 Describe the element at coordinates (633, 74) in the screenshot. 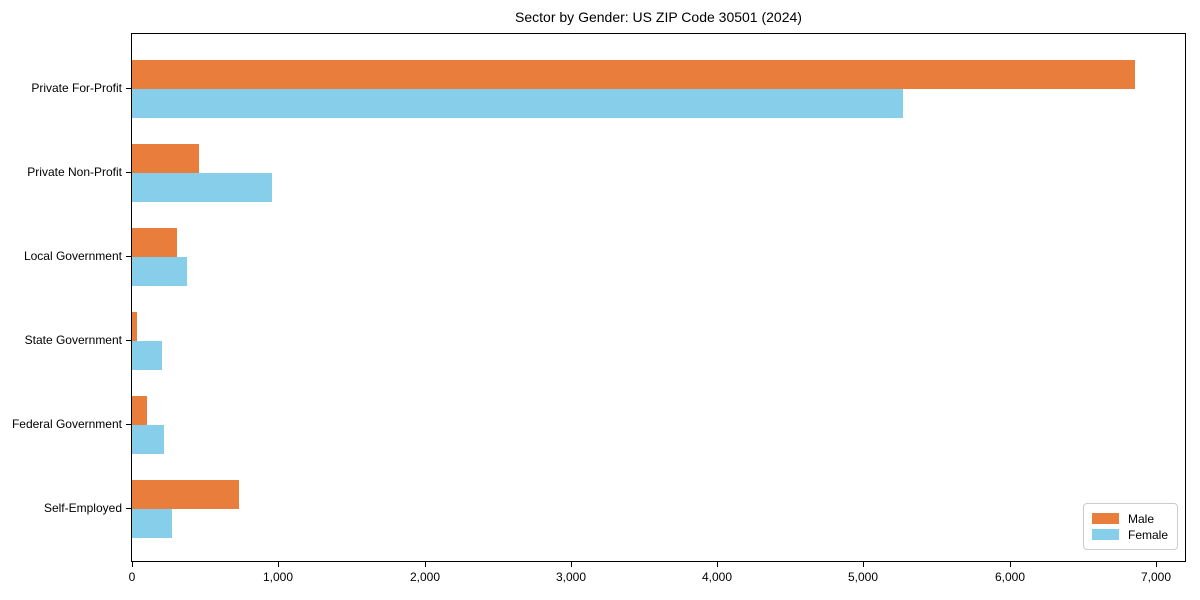

I see `bar-male-private-for-profit` at that location.